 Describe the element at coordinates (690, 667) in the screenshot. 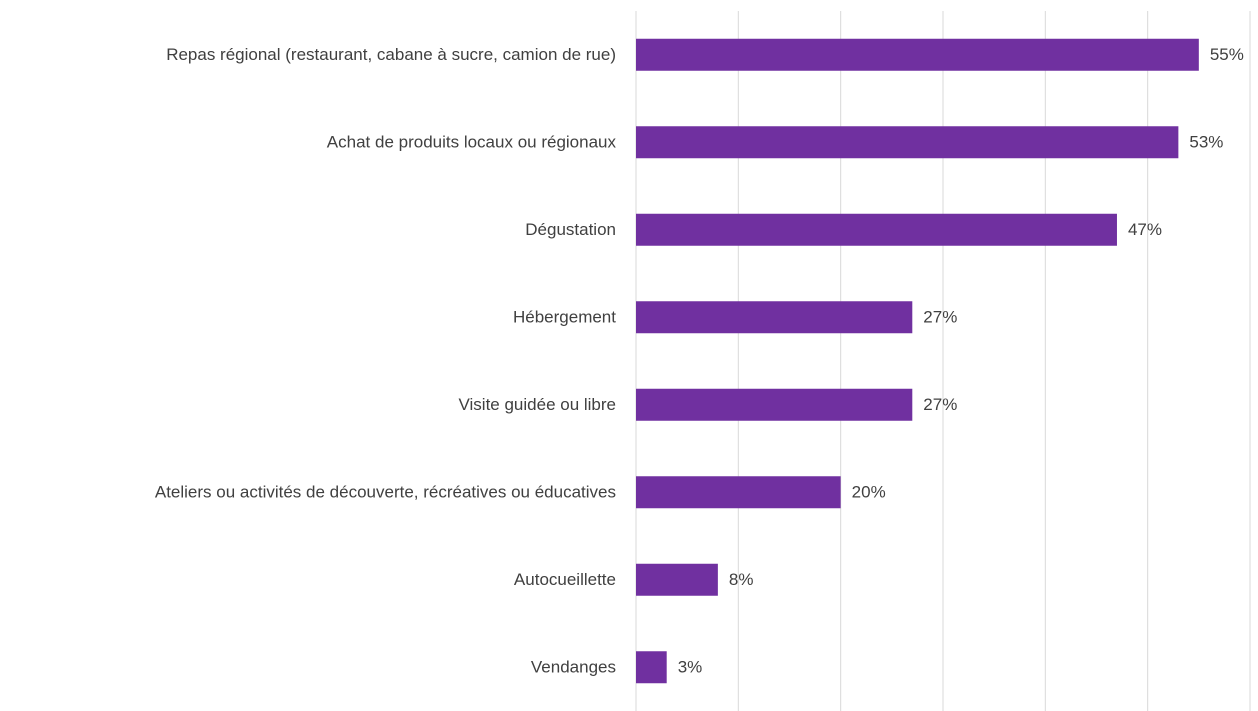

I see `value-label: 3%` at that location.